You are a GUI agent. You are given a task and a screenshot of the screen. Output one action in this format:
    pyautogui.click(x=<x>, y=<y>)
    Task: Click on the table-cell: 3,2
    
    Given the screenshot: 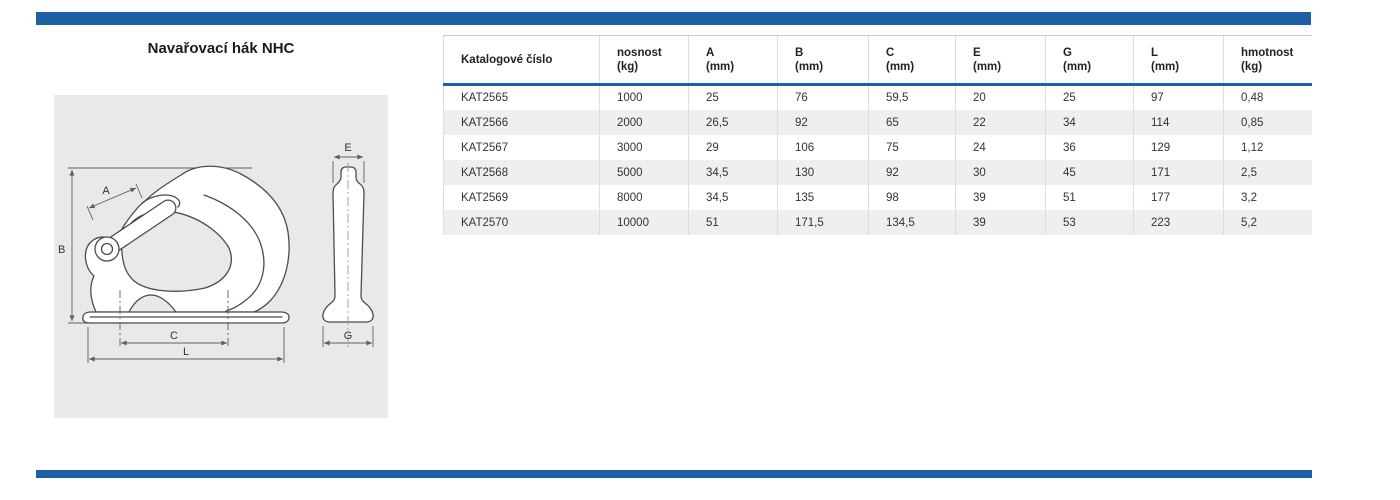 What is the action you would take?
    pyautogui.click(x=1267, y=197)
    